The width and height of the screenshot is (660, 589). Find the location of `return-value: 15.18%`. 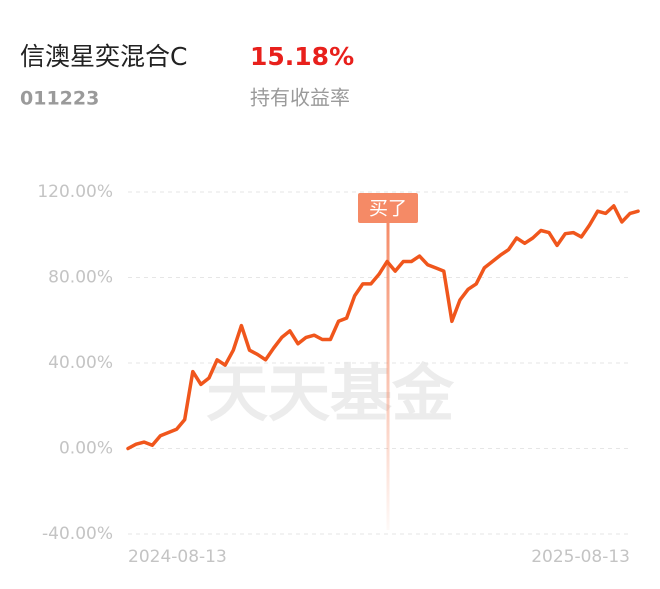

return-value: 15.18% is located at coordinates (302, 56).